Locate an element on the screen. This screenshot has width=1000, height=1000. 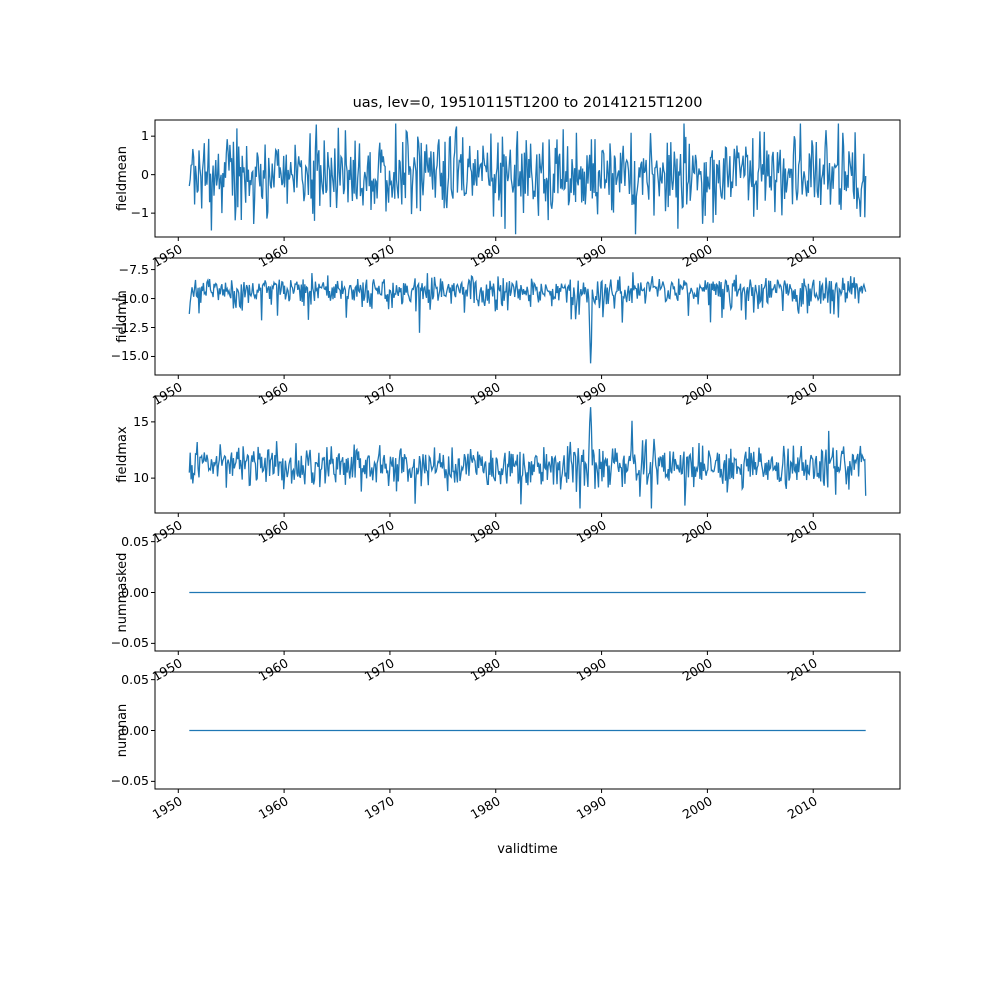
y-axis-label-fieldmax: fieldmax is located at coordinates (122, 454).